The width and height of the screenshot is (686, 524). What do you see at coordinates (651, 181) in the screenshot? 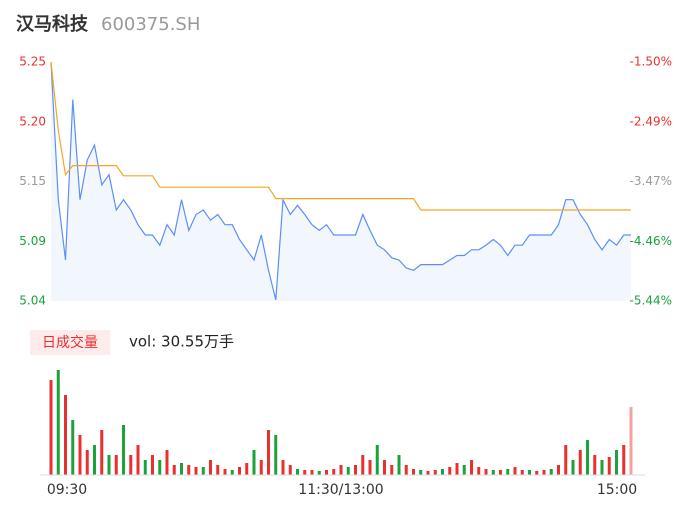
I see `y2-tick-label: -3.47%` at bounding box center [651, 181].